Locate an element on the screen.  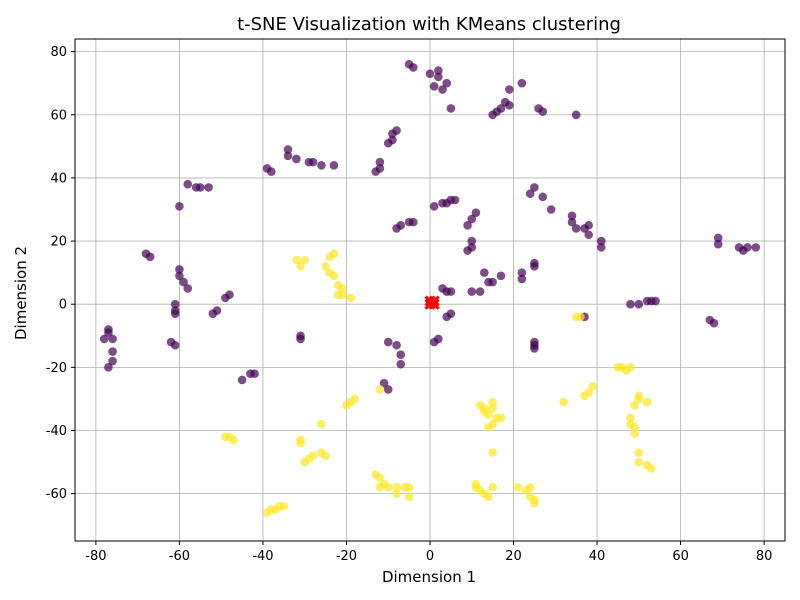
centroid-stroke is located at coordinates (434, 304).